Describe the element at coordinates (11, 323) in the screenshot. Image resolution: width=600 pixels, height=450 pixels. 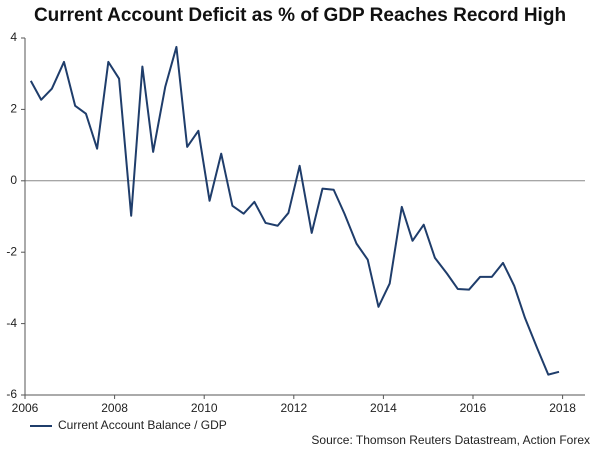
I see `y-tick-label: -4` at that location.